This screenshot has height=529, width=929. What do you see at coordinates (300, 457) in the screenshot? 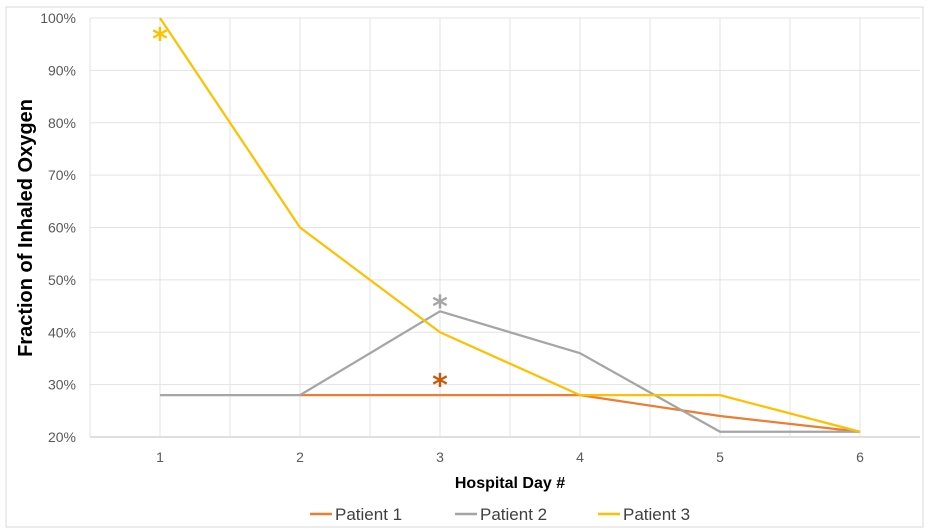
I see `x-tick-label: 2` at bounding box center [300, 457].